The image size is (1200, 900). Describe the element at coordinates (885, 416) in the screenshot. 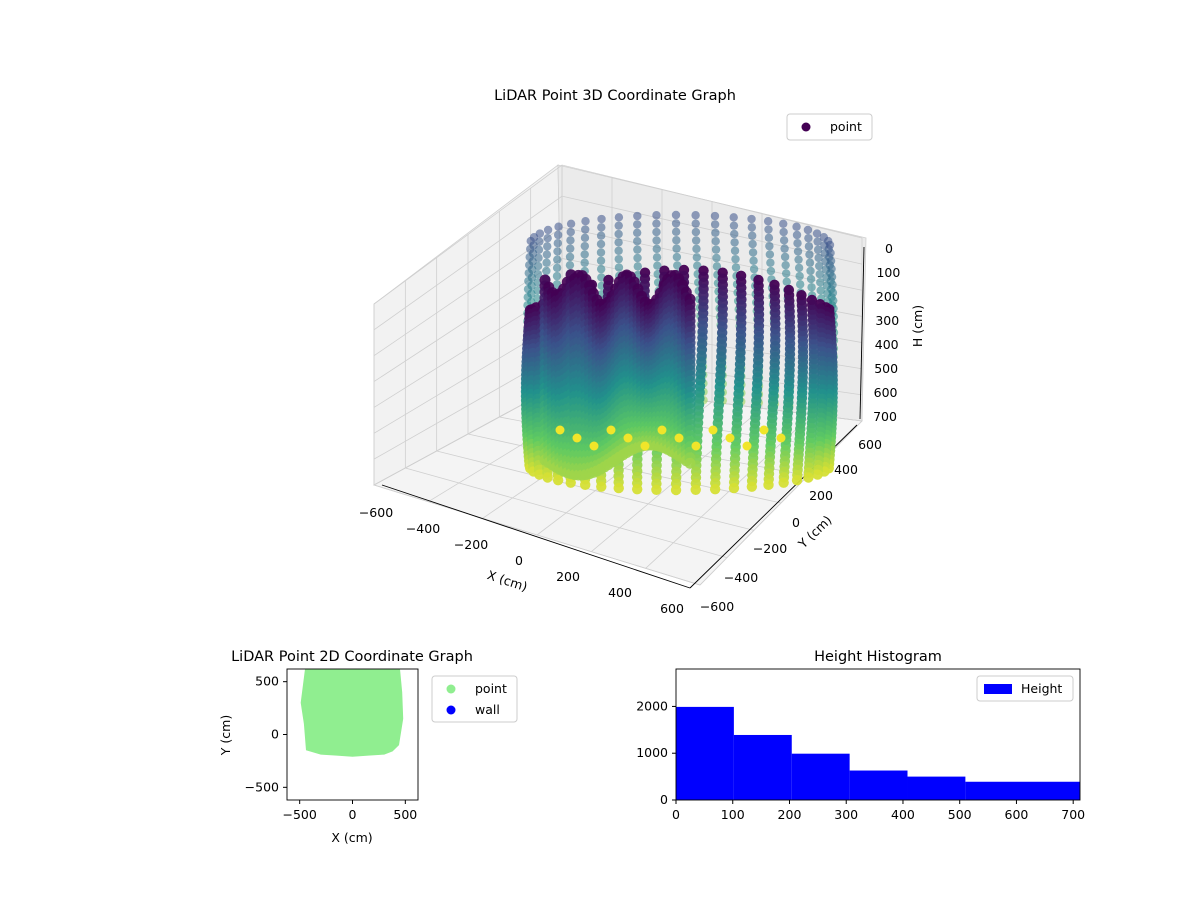

I see `z-tick-label: 700` at that location.